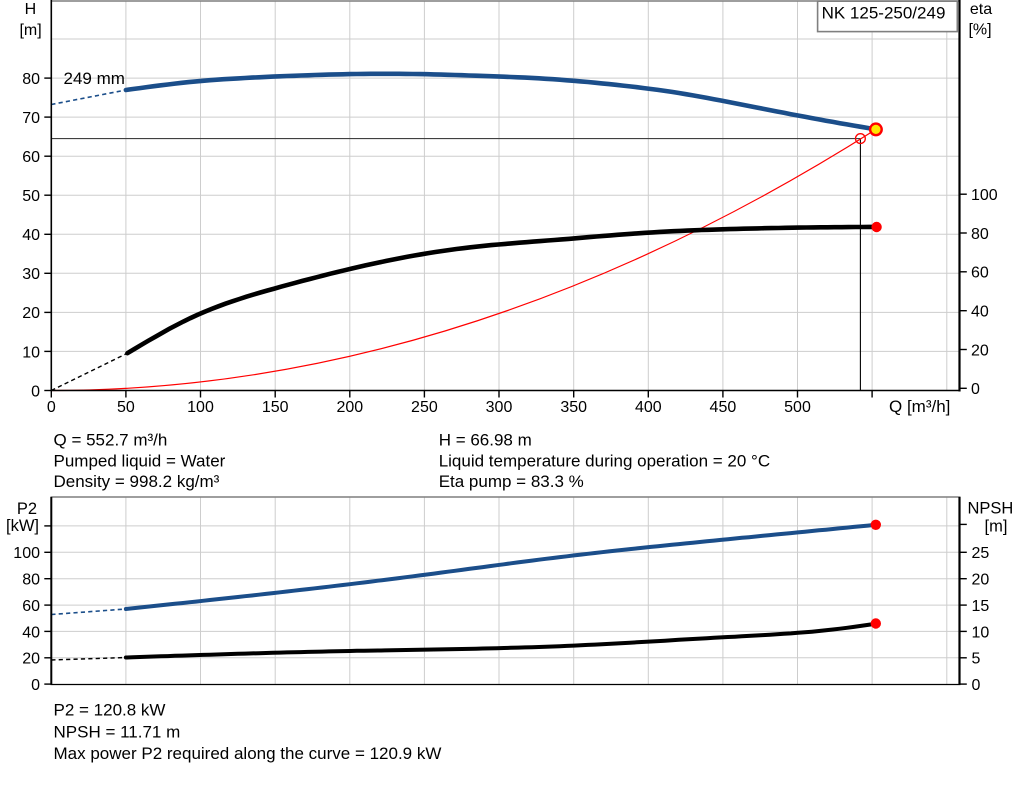 The image size is (1024, 786). Describe the element at coordinates (976, 659) in the screenshot. I see `svg-text: 5` at that location.